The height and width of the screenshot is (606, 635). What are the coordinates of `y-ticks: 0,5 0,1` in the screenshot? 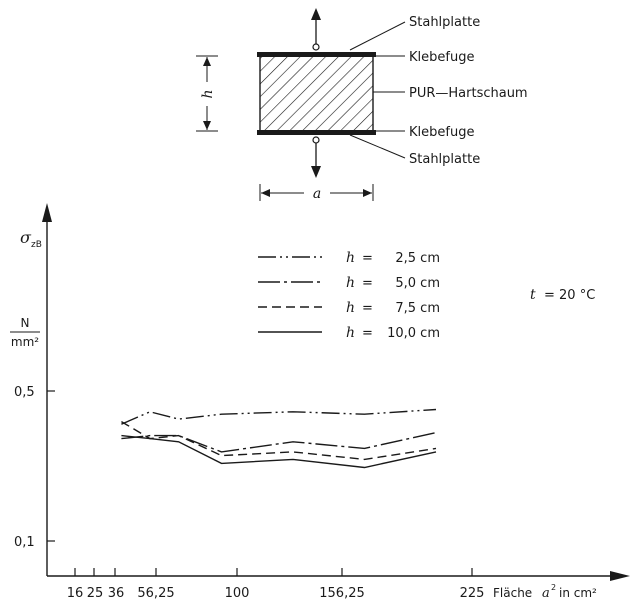 It's located at (34, 467).